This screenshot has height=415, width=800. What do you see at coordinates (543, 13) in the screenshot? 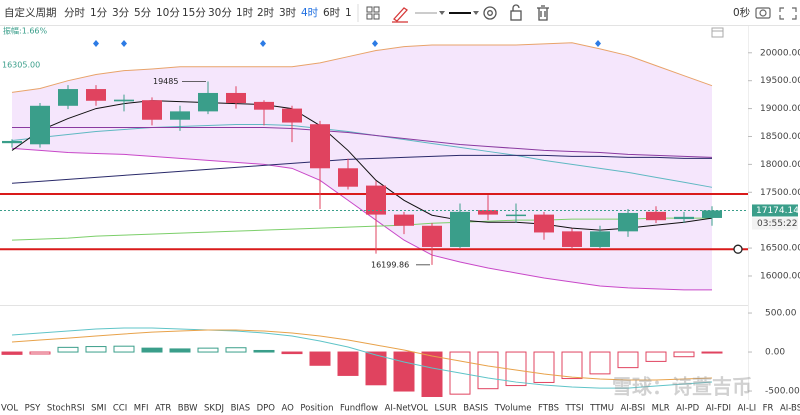
I see `delete-icon` at bounding box center [543, 13].